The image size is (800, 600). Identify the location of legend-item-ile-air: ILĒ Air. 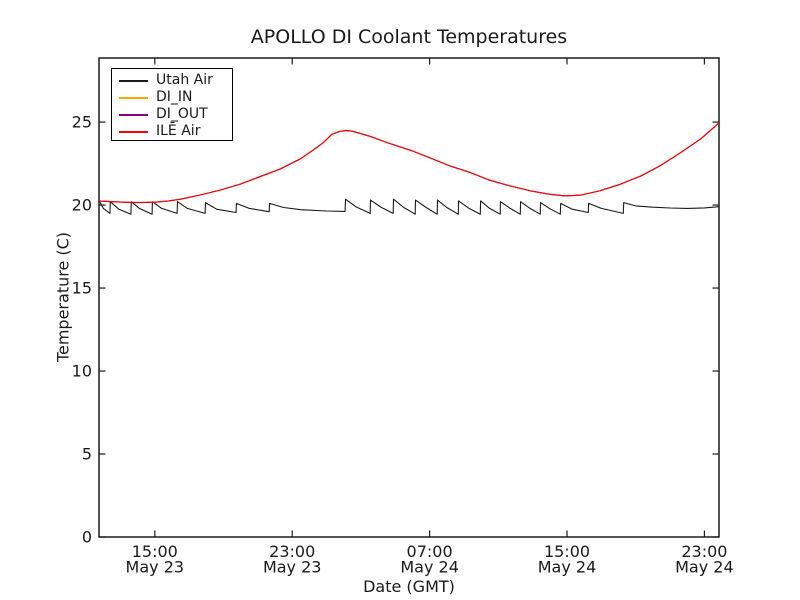
(175, 131).